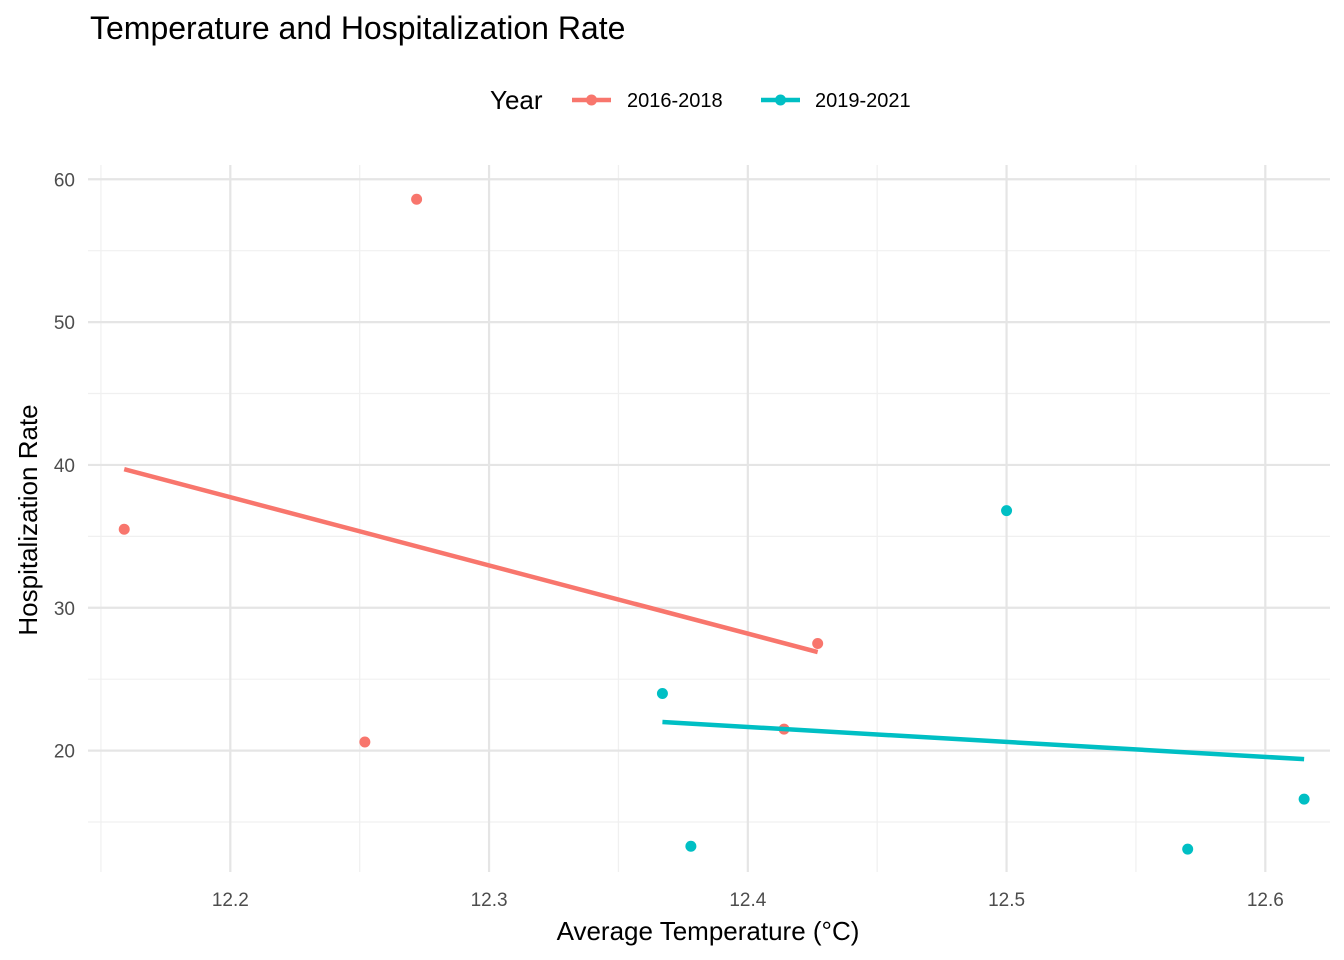 The height and width of the screenshot is (960, 1344). Describe the element at coordinates (64, 752) in the screenshot. I see `y-tick-label: 20` at that location.